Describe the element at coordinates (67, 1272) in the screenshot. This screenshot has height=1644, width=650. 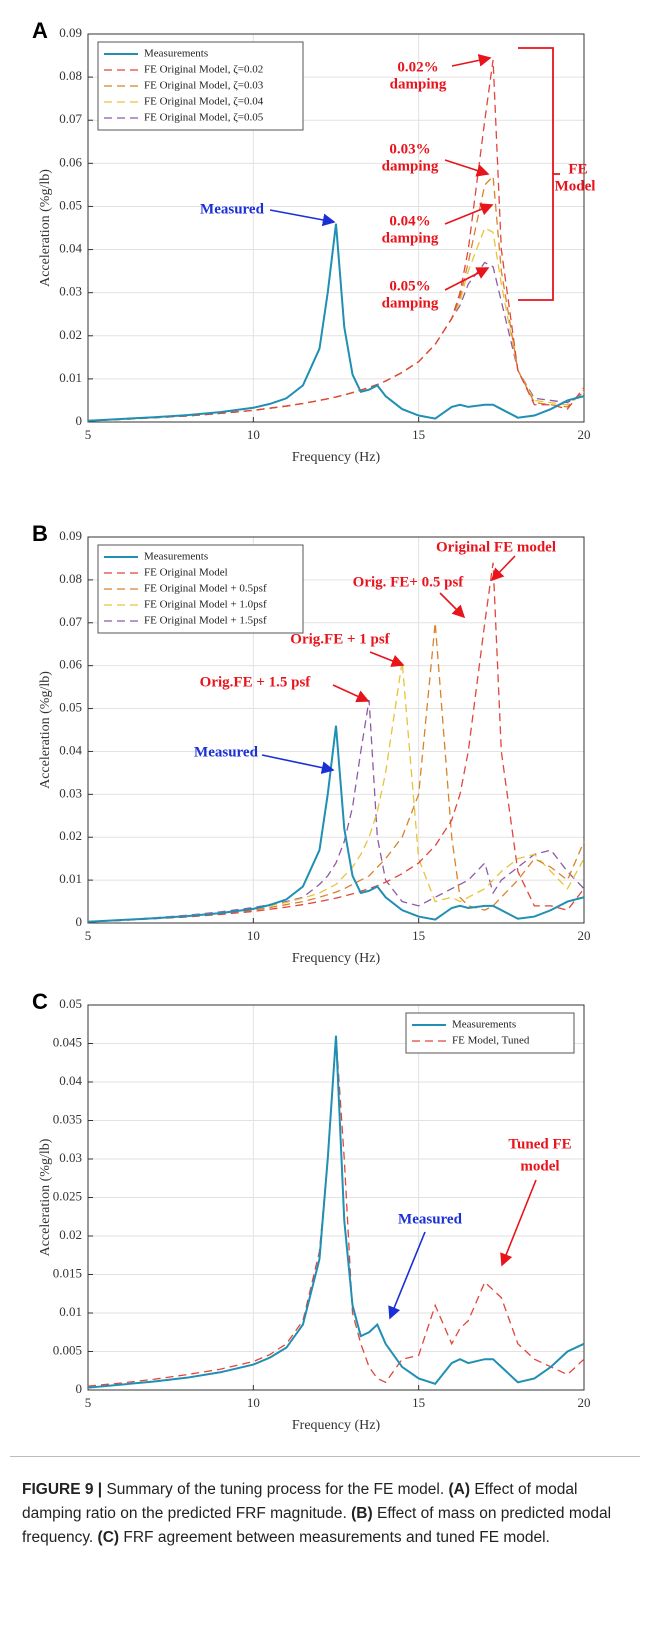
I see `y-tick-label: 0.015` at that location.